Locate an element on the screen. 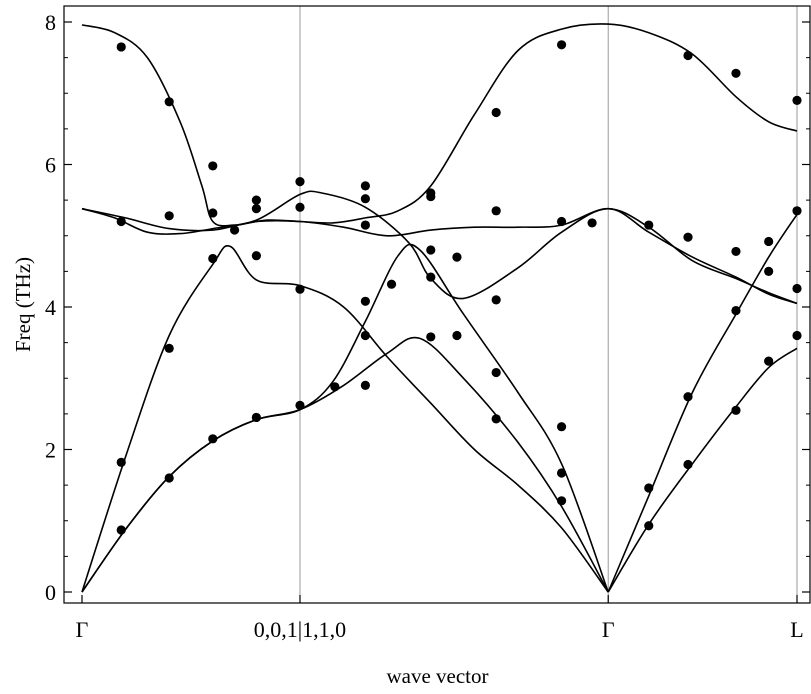 The image size is (811, 694). y-tick-label: 8 is located at coordinates (50, 22).